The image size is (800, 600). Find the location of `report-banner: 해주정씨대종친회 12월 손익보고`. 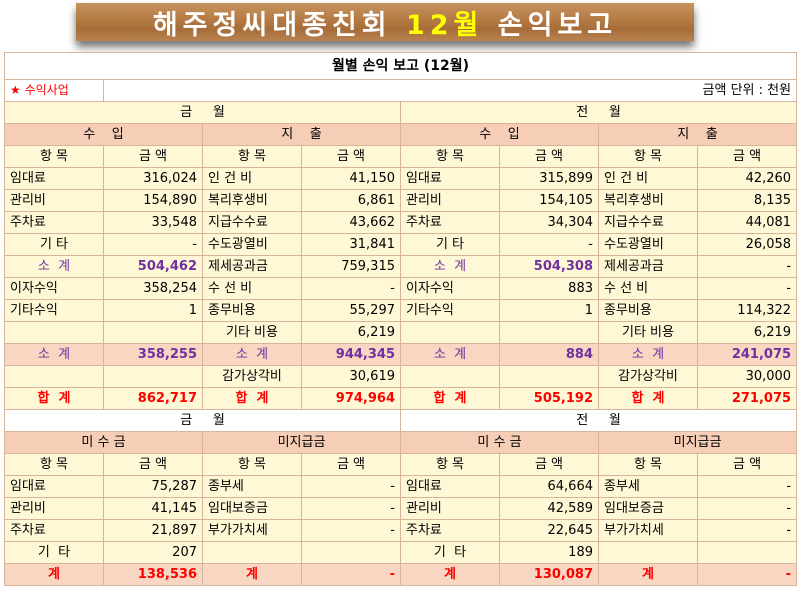

report-banner: 해주정씨대종친회 12월 손익보고 is located at coordinates (385, 22).